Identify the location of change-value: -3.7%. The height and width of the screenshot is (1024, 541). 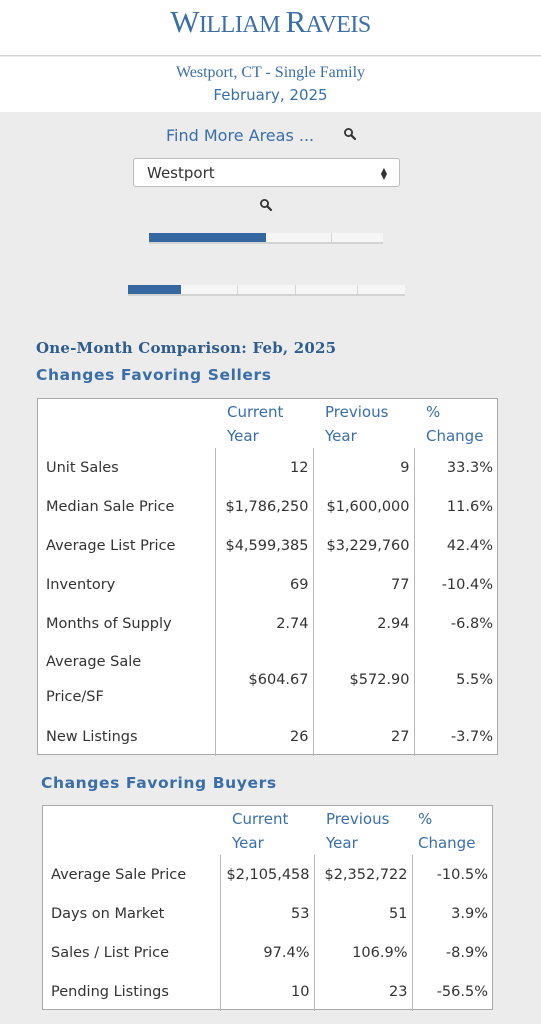
(455, 736).